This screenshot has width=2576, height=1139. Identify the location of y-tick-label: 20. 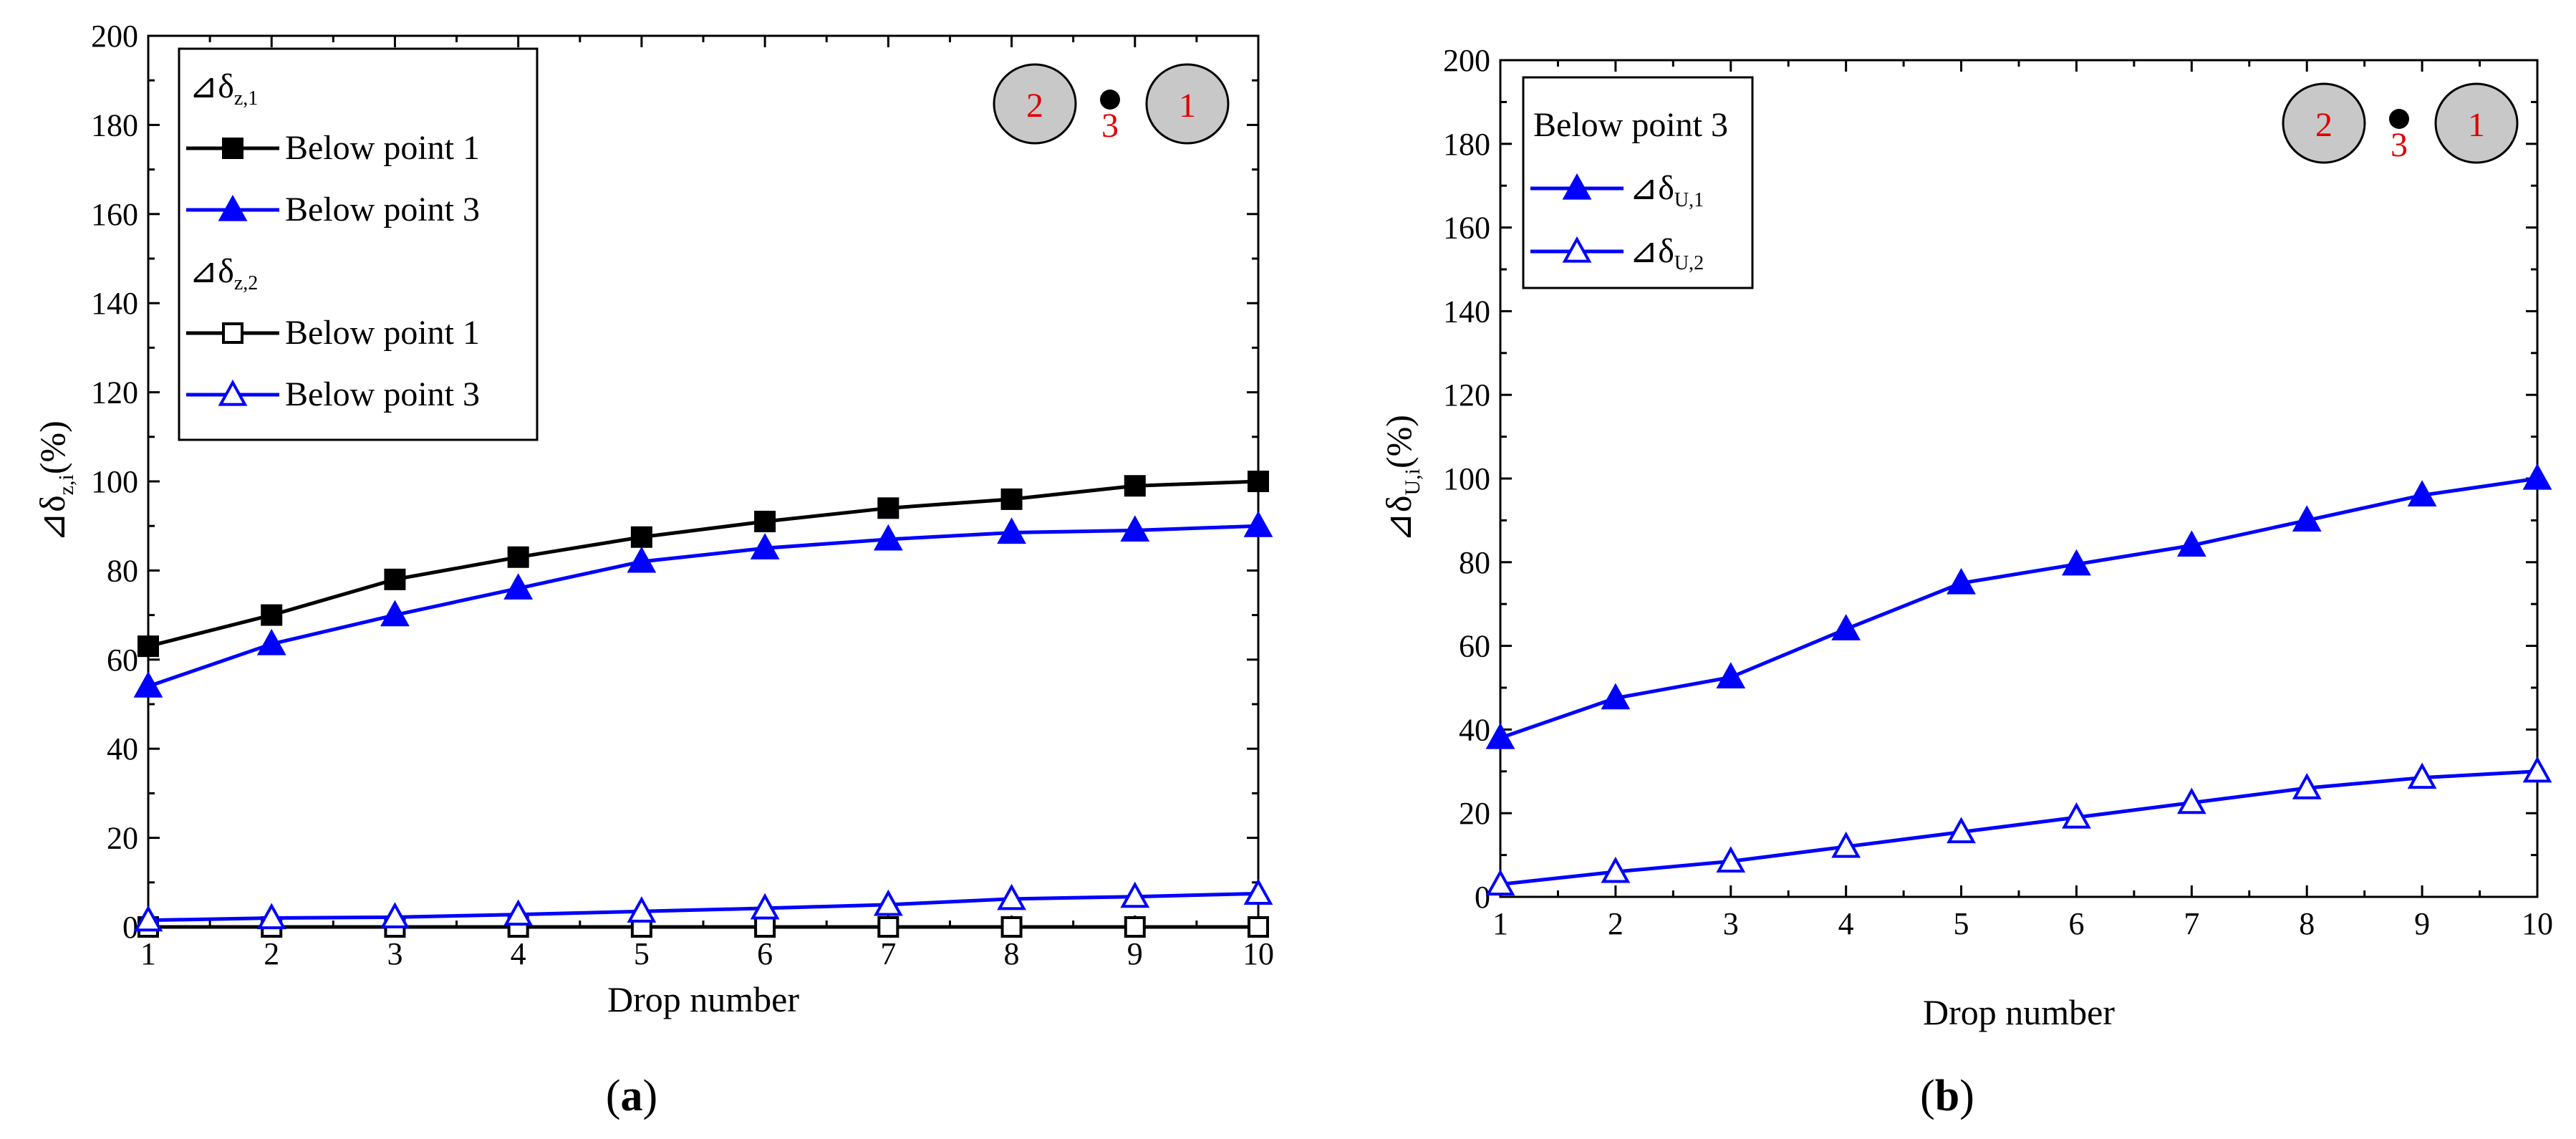
(122, 838).